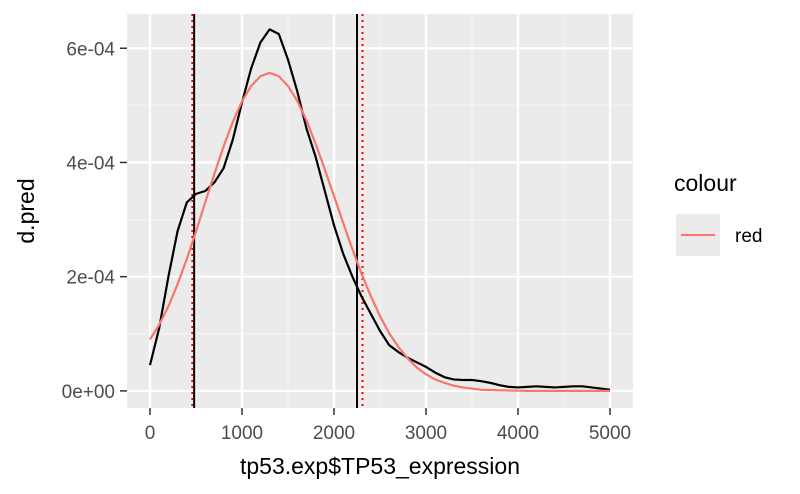 This screenshot has width=800, height=494. Describe the element at coordinates (380, 466) in the screenshot. I see `x-axis-title: tp53.exp$TP53_expression` at that location.